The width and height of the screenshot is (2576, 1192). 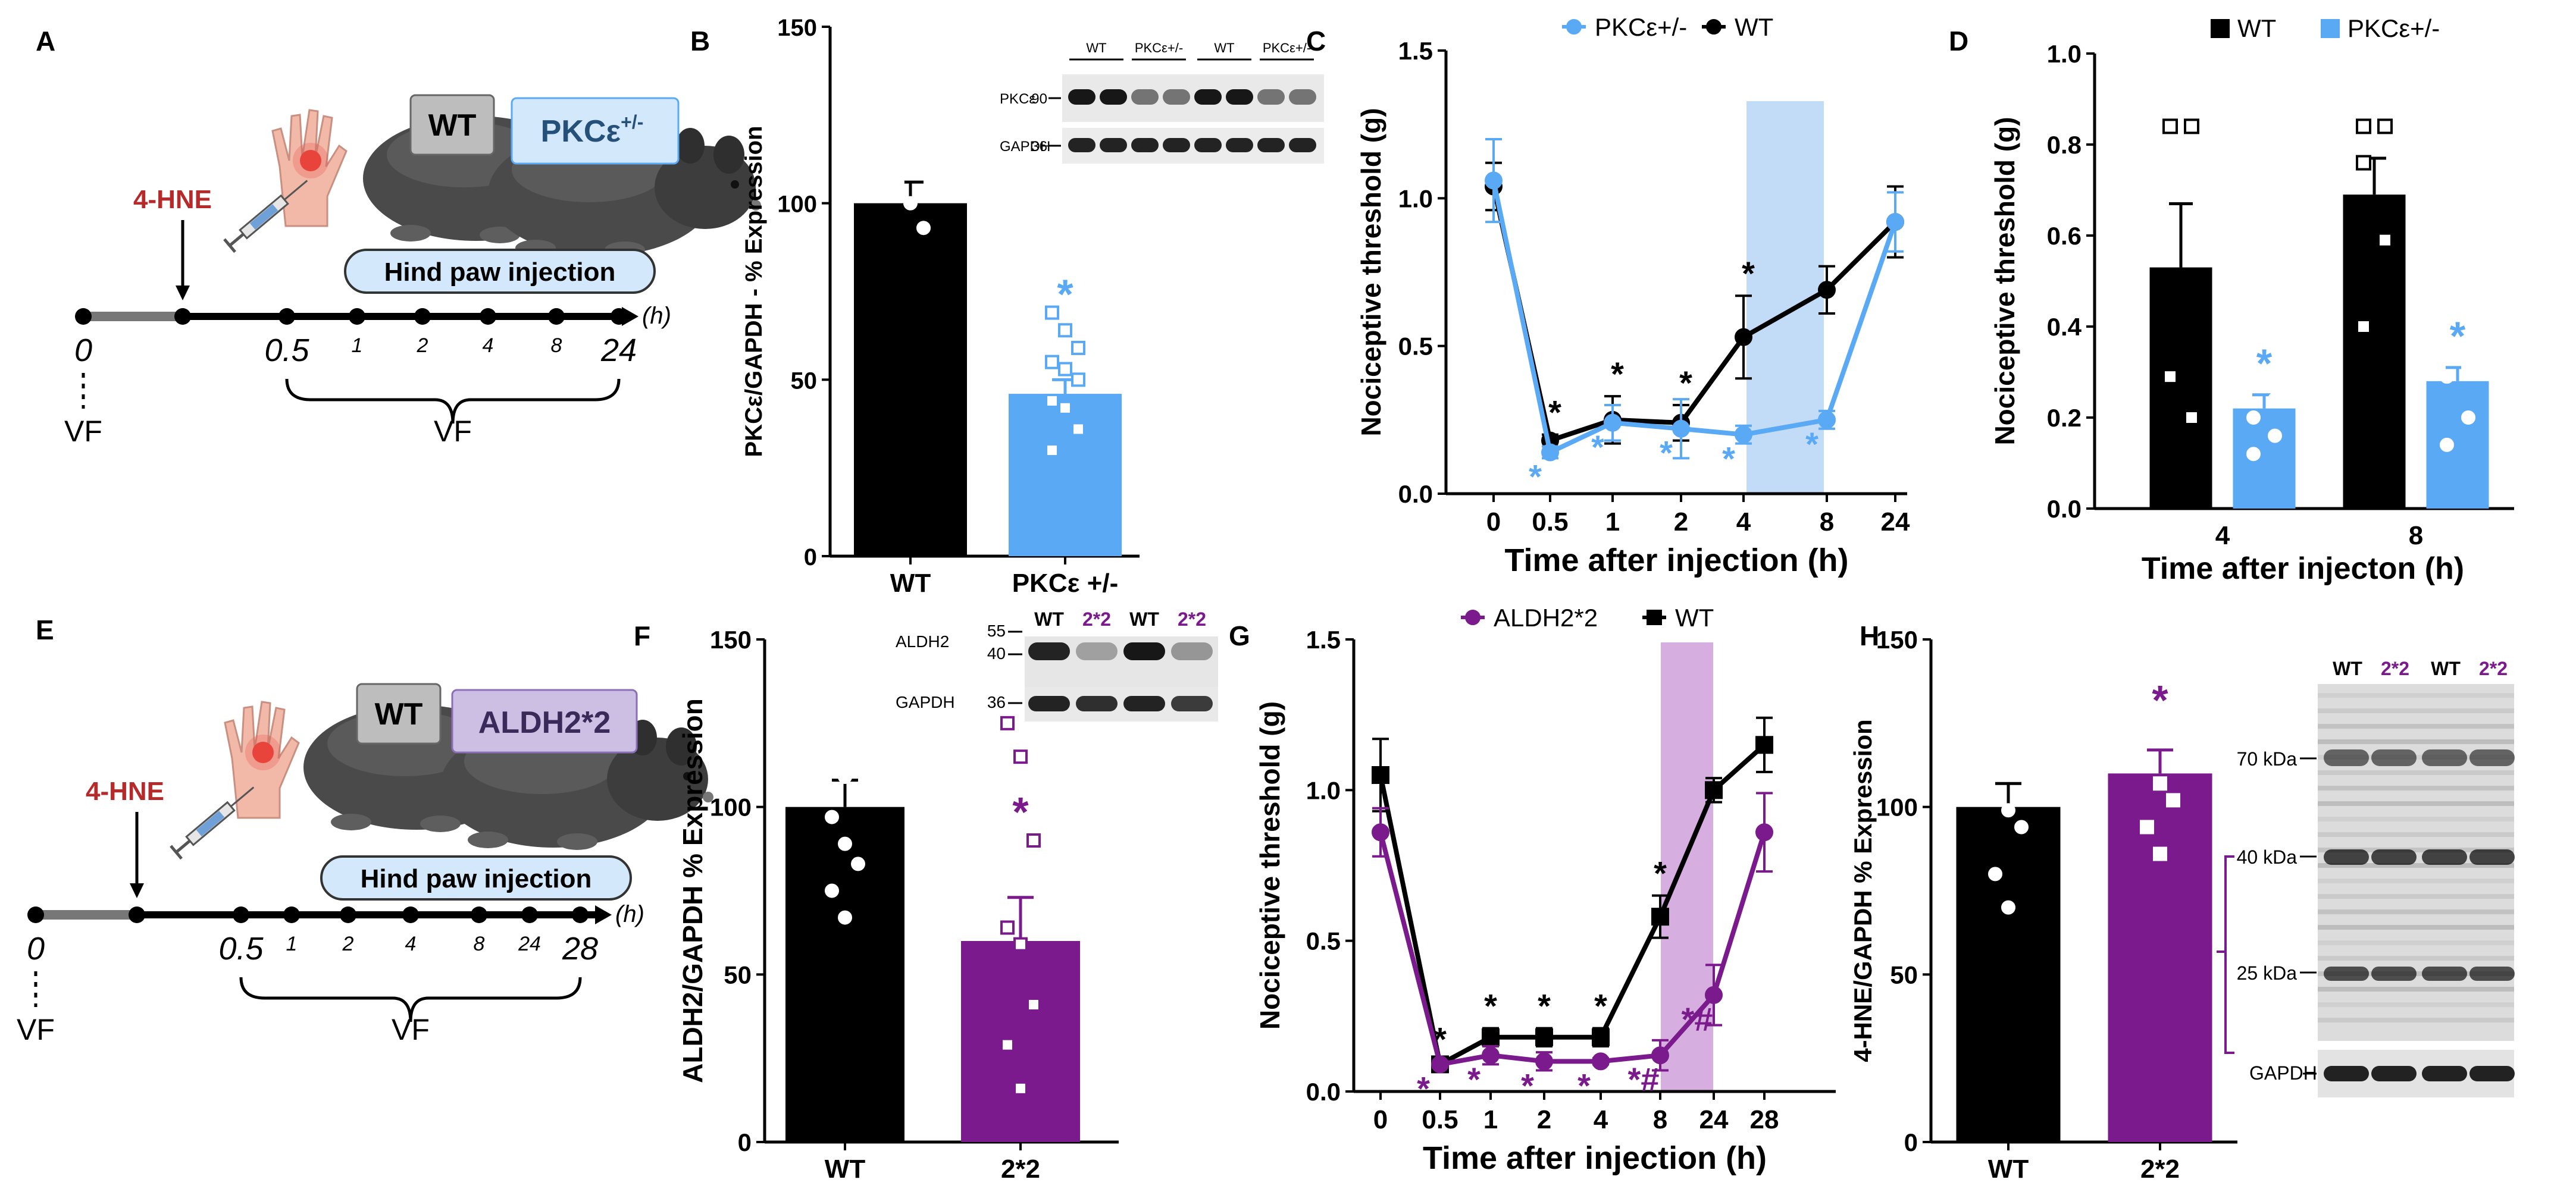 What do you see at coordinates (1546, 618) in the screenshot?
I see `legend-label: ALDH2*2` at bounding box center [1546, 618].